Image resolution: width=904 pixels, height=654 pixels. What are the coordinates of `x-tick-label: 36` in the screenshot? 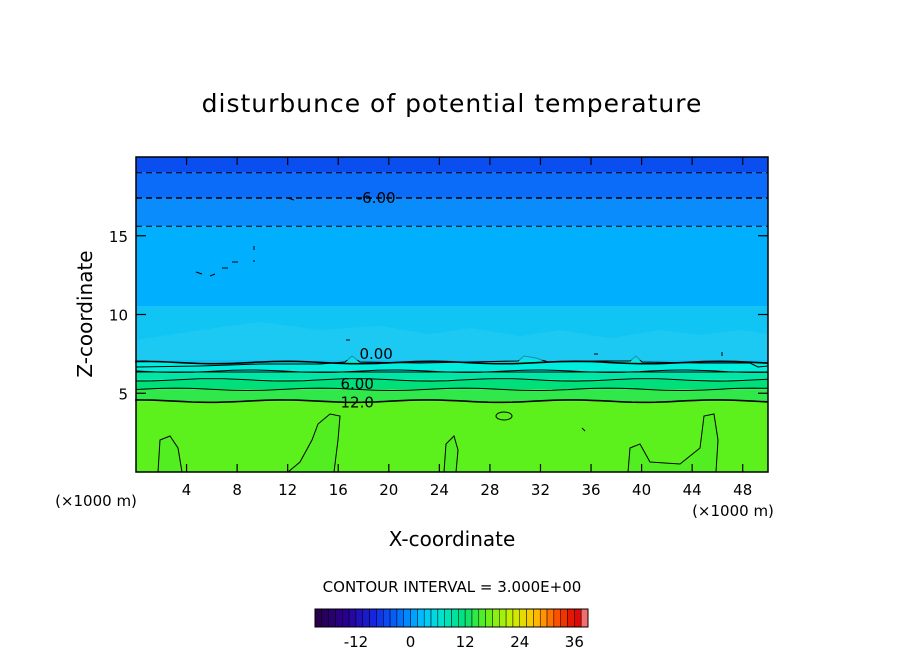 It's located at (590, 490).